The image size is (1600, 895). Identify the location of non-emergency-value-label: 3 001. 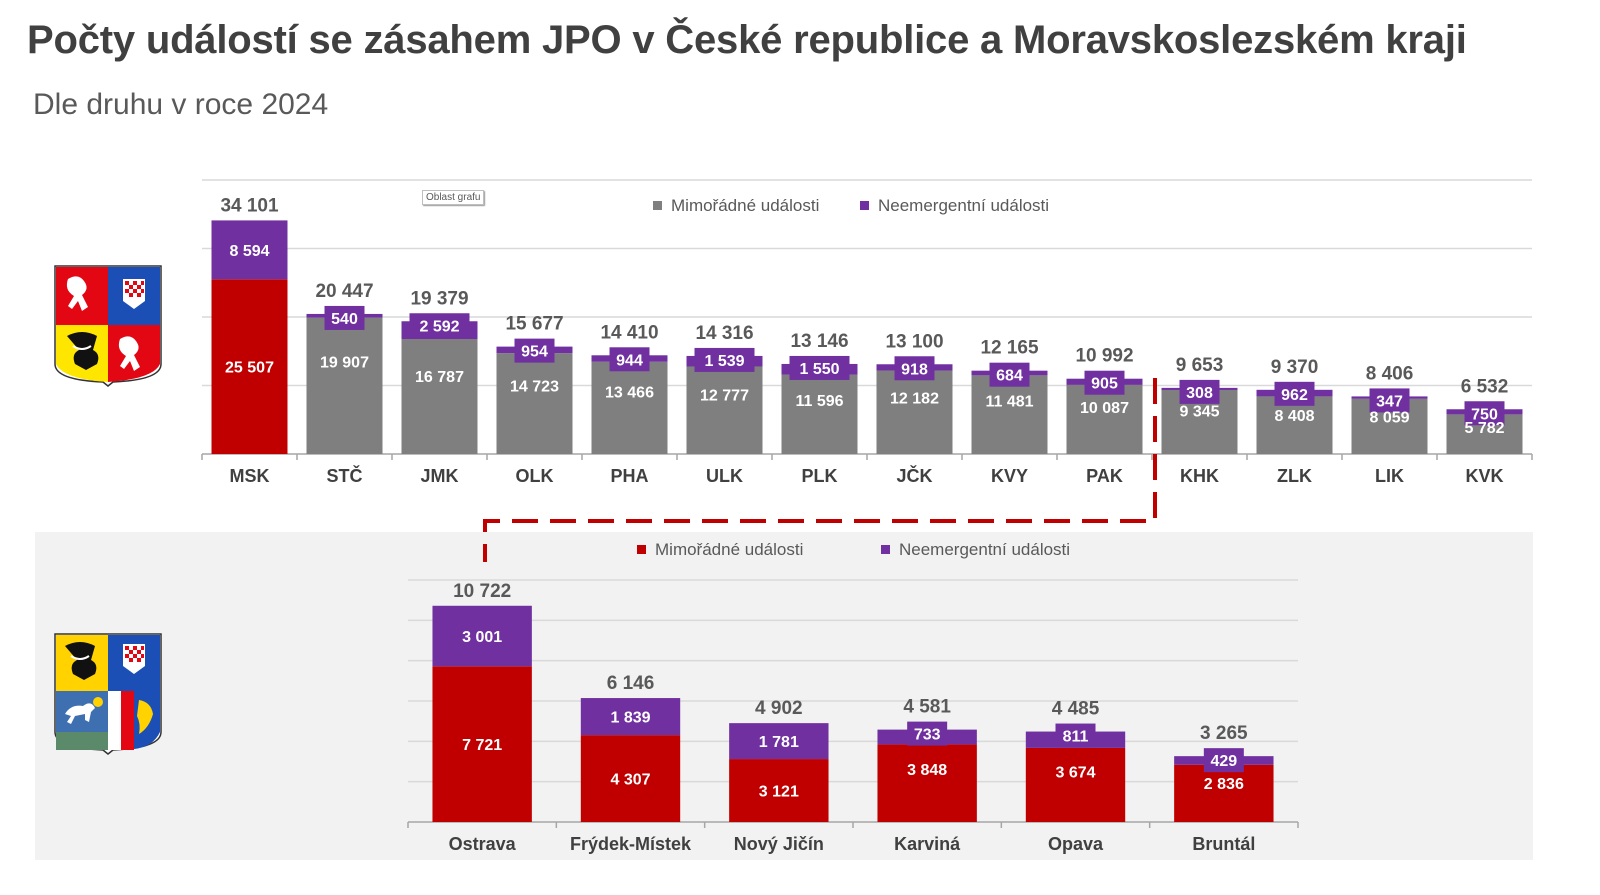
(482, 637).